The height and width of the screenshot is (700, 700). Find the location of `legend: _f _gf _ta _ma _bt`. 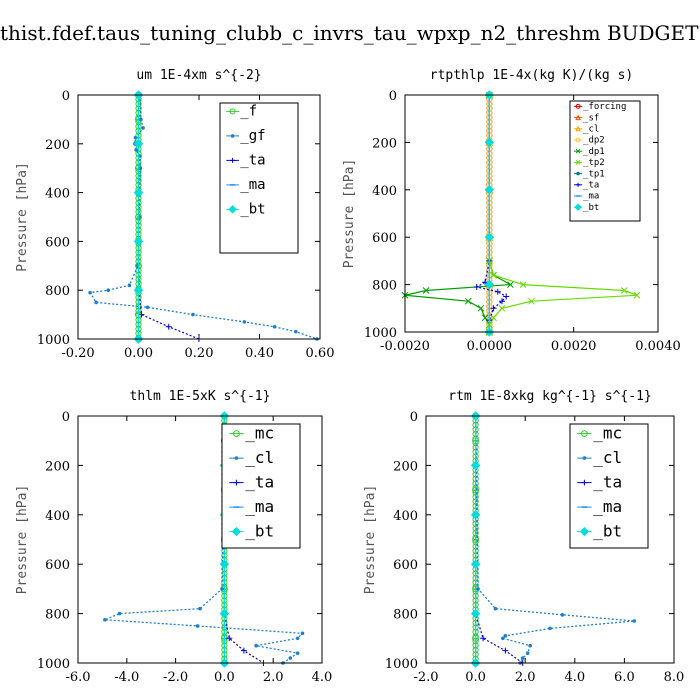

legend: _f _gf _ta _ma _bt is located at coordinates (259, 178).